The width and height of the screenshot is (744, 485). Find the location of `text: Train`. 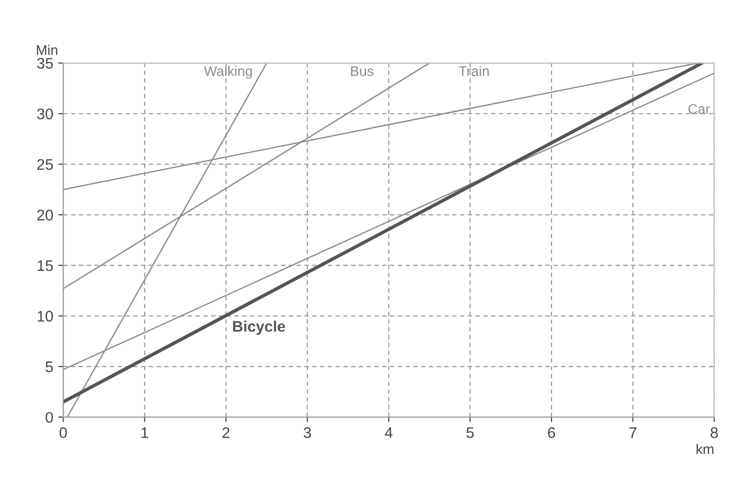

text: Train is located at coordinates (473, 71).